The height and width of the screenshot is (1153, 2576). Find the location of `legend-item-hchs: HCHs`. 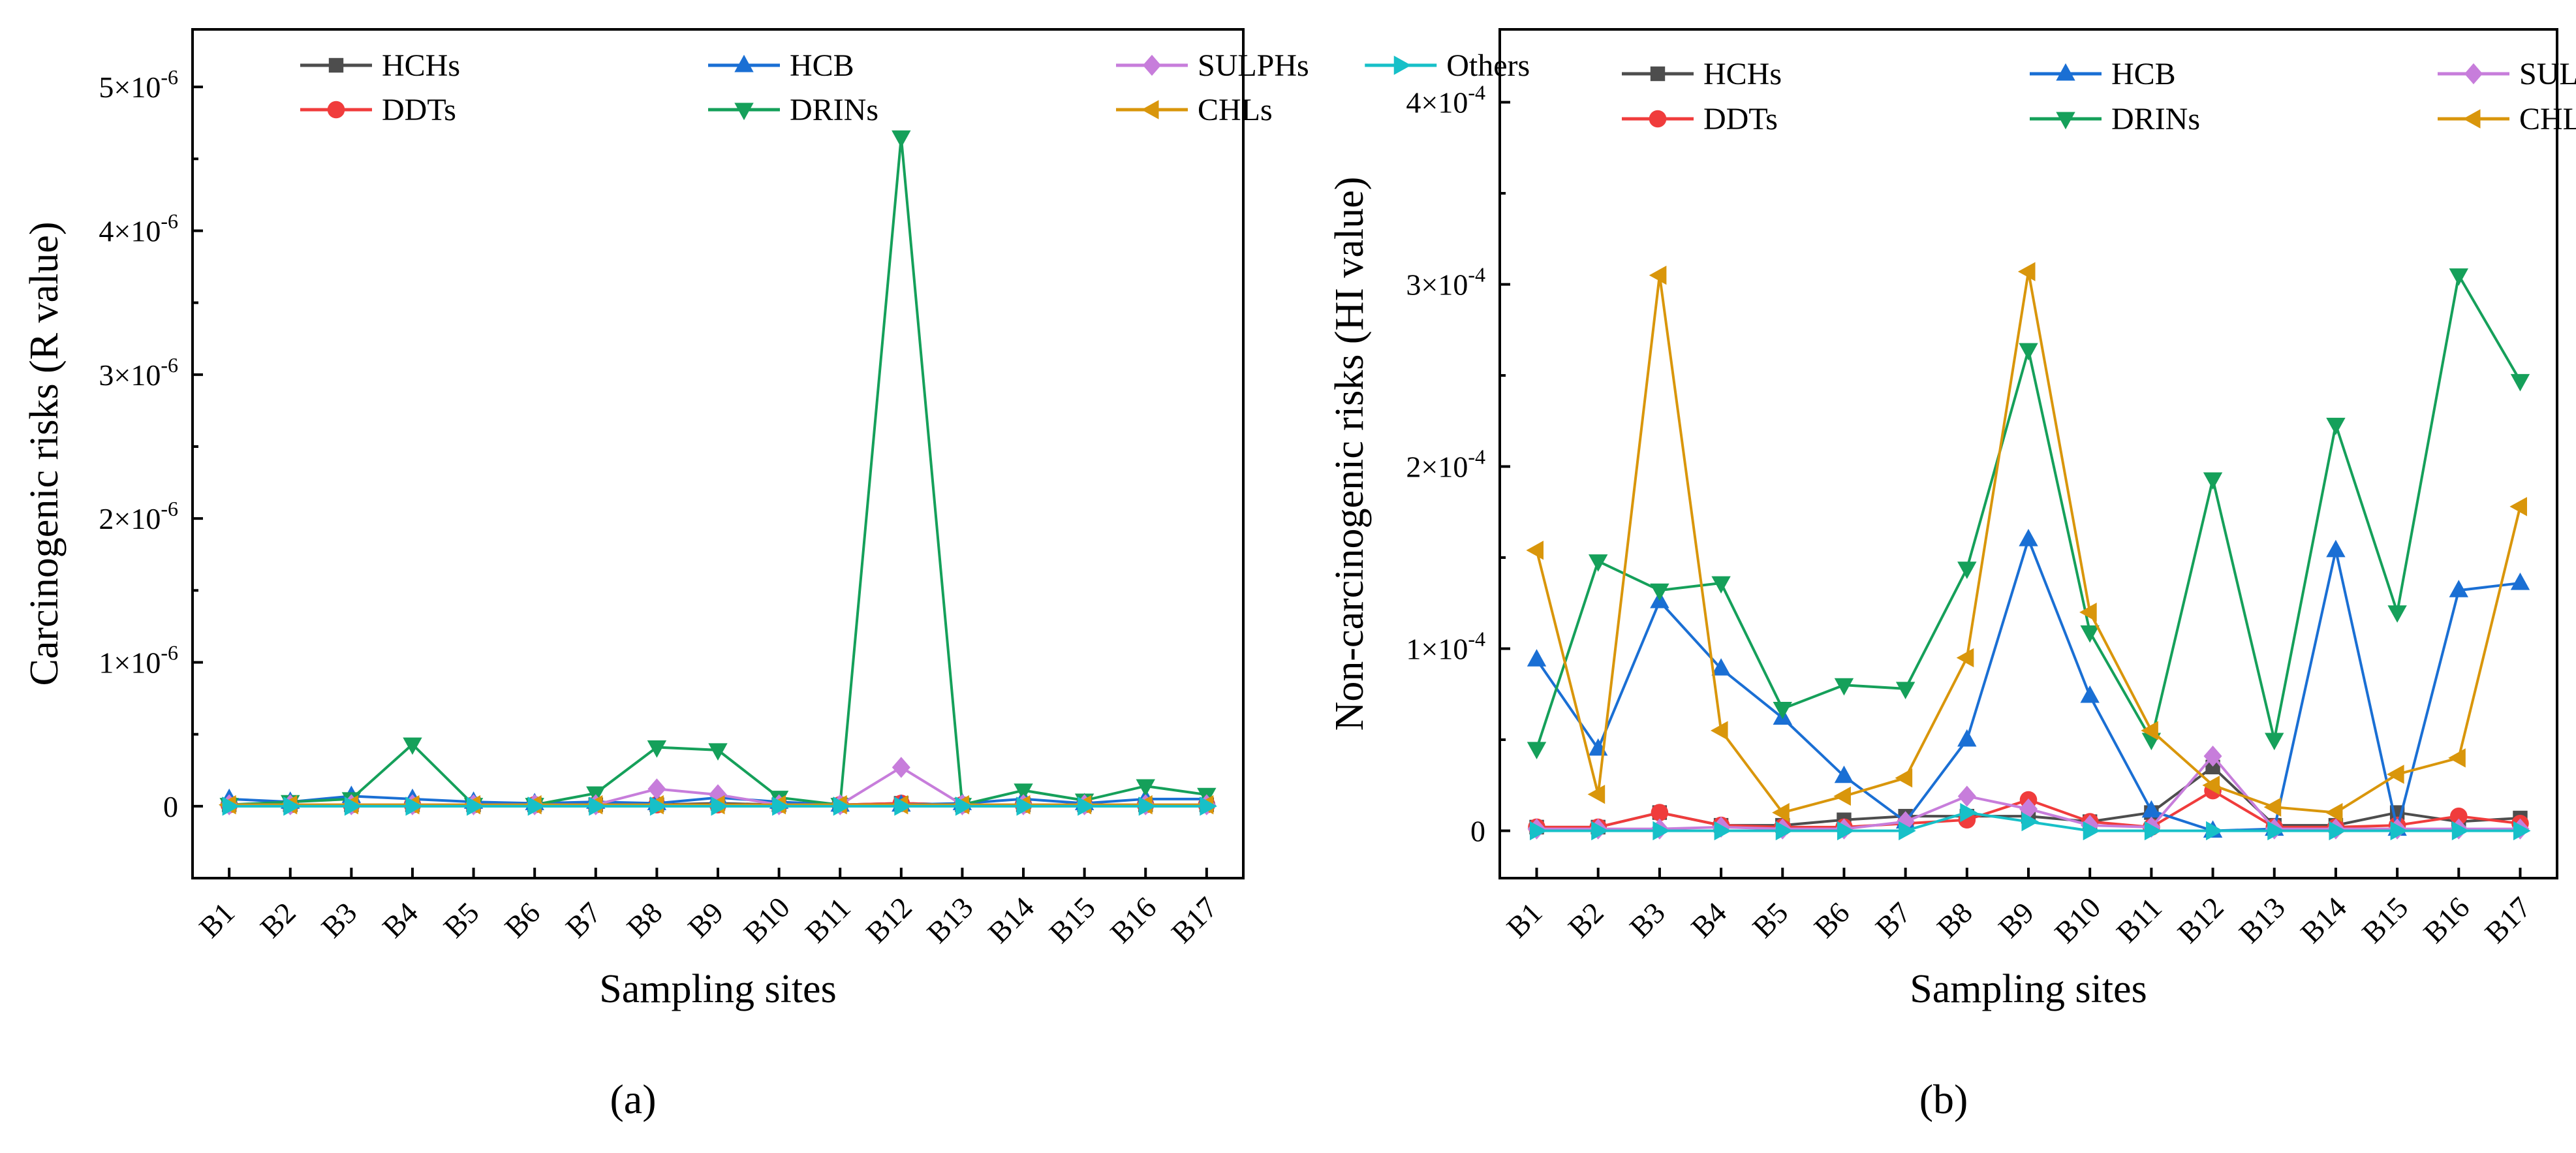

legend-item-hchs: HCHs is located at coordinates (380, 65).